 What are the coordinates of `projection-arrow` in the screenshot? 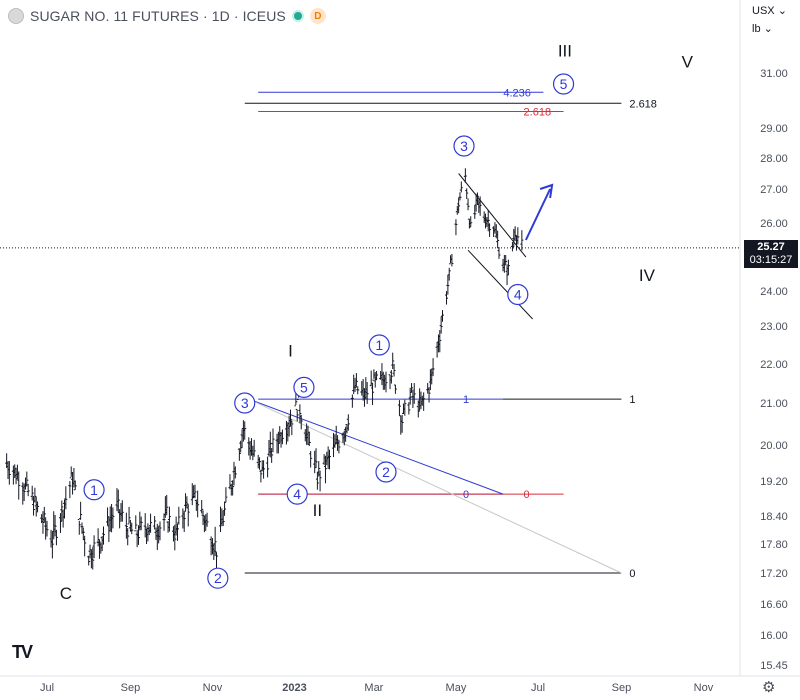 It's located at (538, 214).